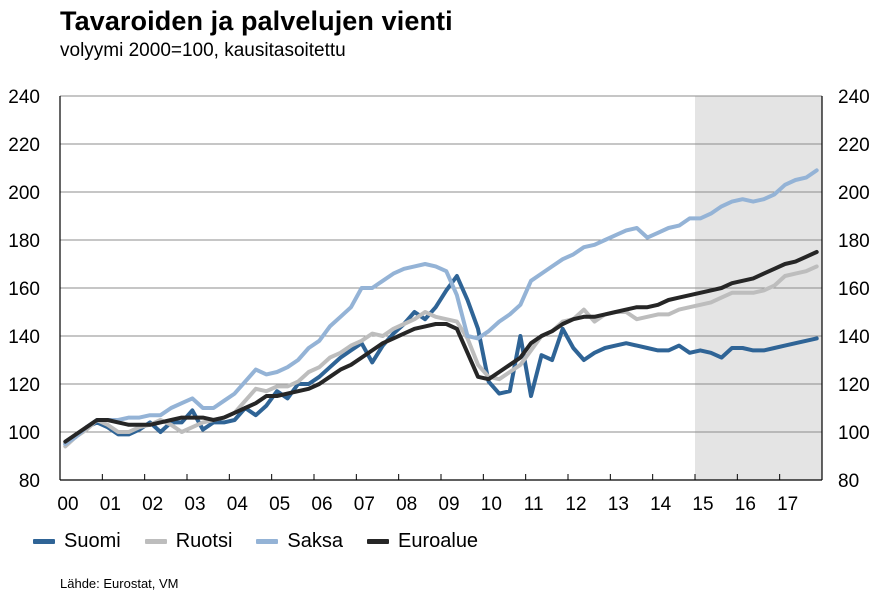 The height and width of the screenshot is (600, 896). I want to click on legend-item-saksa: Saksa, so click(299, 541).